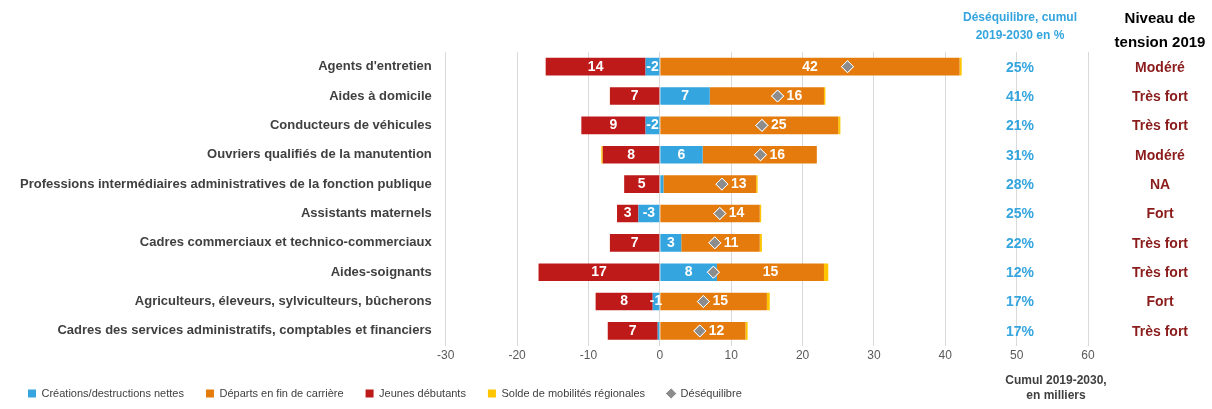 Image resolution: width=1212 pixels, height=409 pixels. Describe the element at coordinates (286, 242) in the screenshot. I see `y-tick-label: Cadres commerciaux et technico-commerciaux` at that location.